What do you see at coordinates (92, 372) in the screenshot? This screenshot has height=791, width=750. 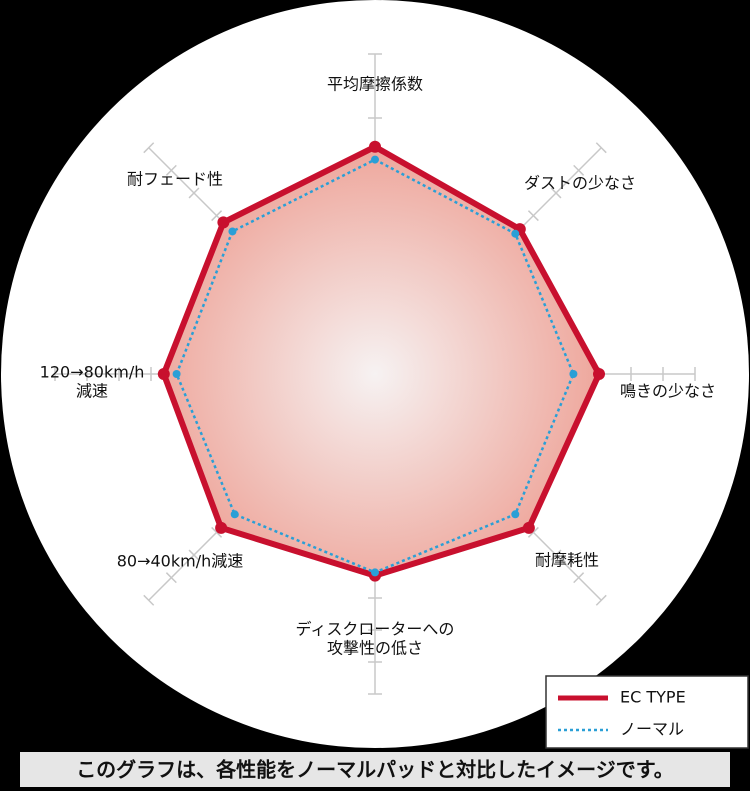 I see `axis-label: 120→80km/h` at bounding box center [92, 372].